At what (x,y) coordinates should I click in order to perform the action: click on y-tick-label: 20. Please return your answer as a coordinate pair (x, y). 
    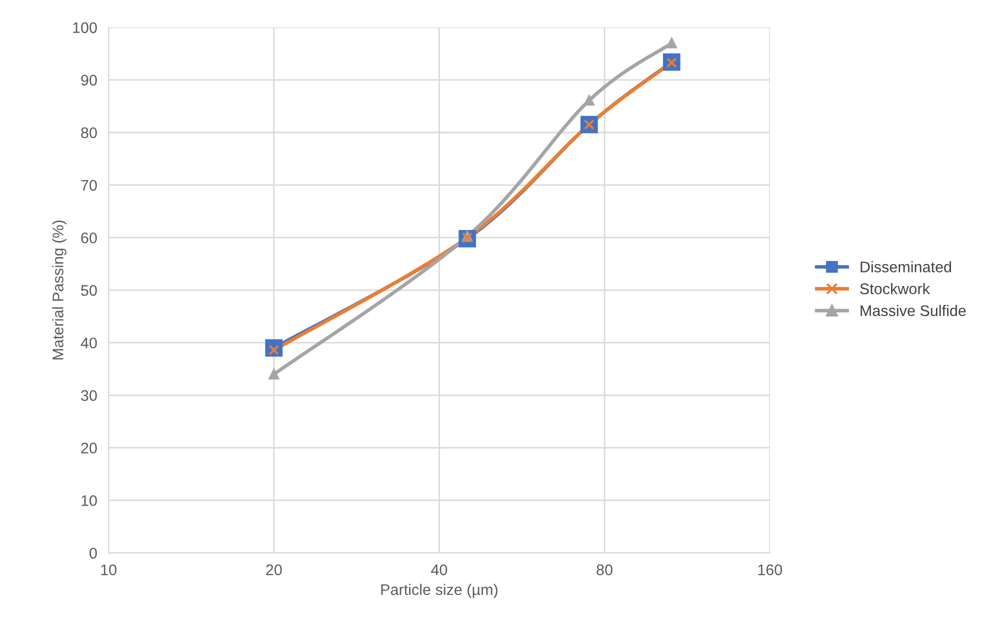
    Looking at the image, I should click on (89, 448).